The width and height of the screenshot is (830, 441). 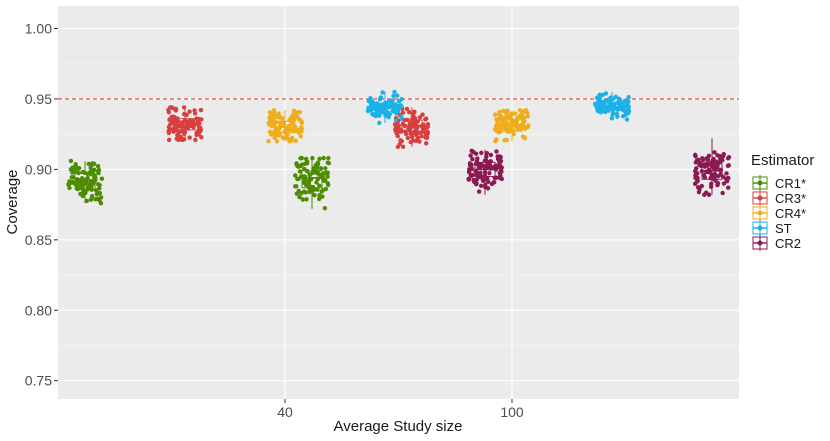 I want to click on legend-item: CR1*, so click(x=779, y=183).